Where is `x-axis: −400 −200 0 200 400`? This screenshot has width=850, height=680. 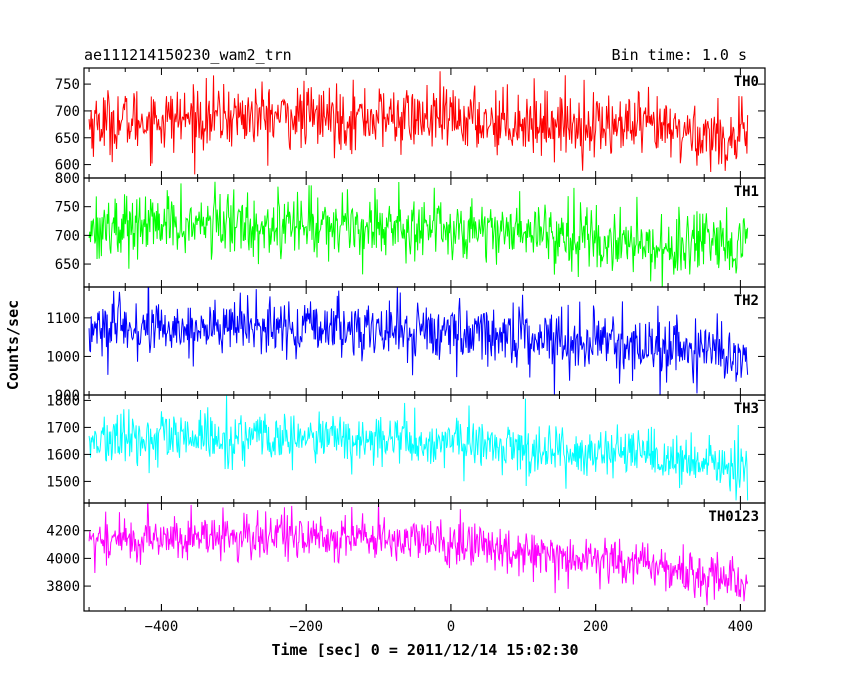 x-axis: −400 −200 0 200 400 is located at coordinates (449, 619).